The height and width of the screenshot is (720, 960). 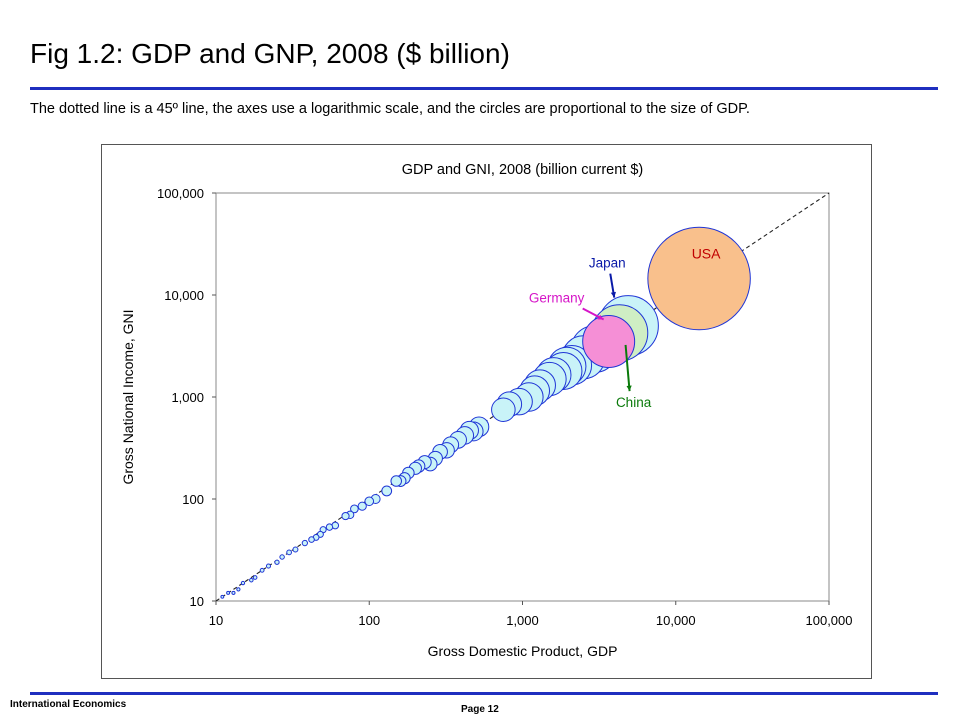 What do you see at coordinates (68, 704) in the screenshot?
I see `footer-course-name: International Economics` at bounding box center [68, 704].